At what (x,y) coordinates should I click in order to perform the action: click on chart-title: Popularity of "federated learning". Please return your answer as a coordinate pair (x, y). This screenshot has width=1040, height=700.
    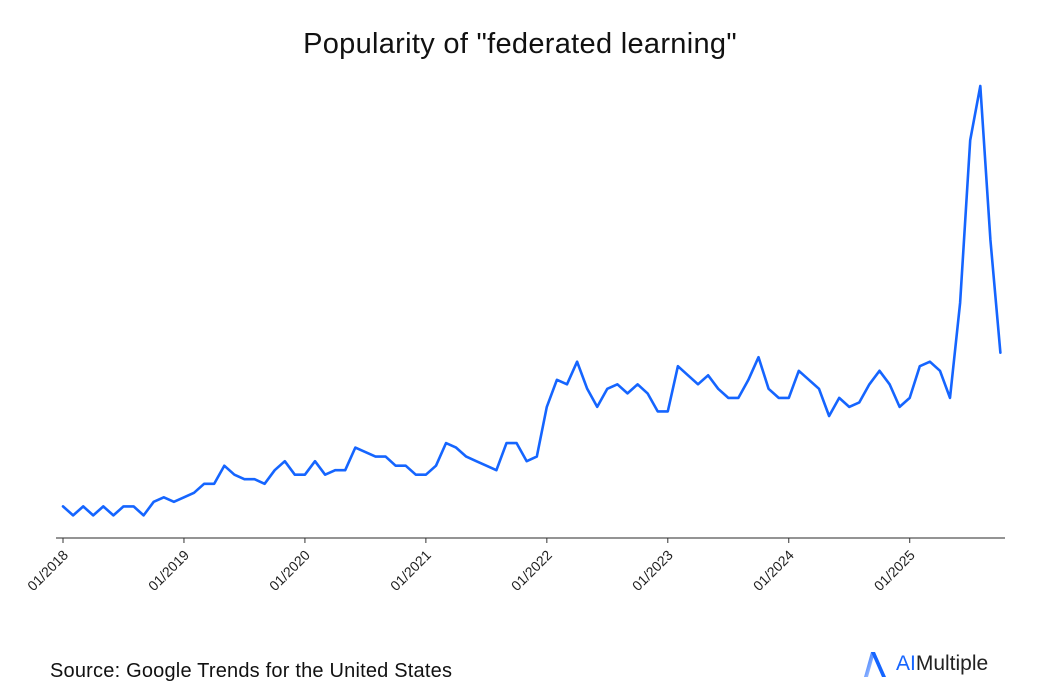
    Looking at the image, I should click on (520, 44).